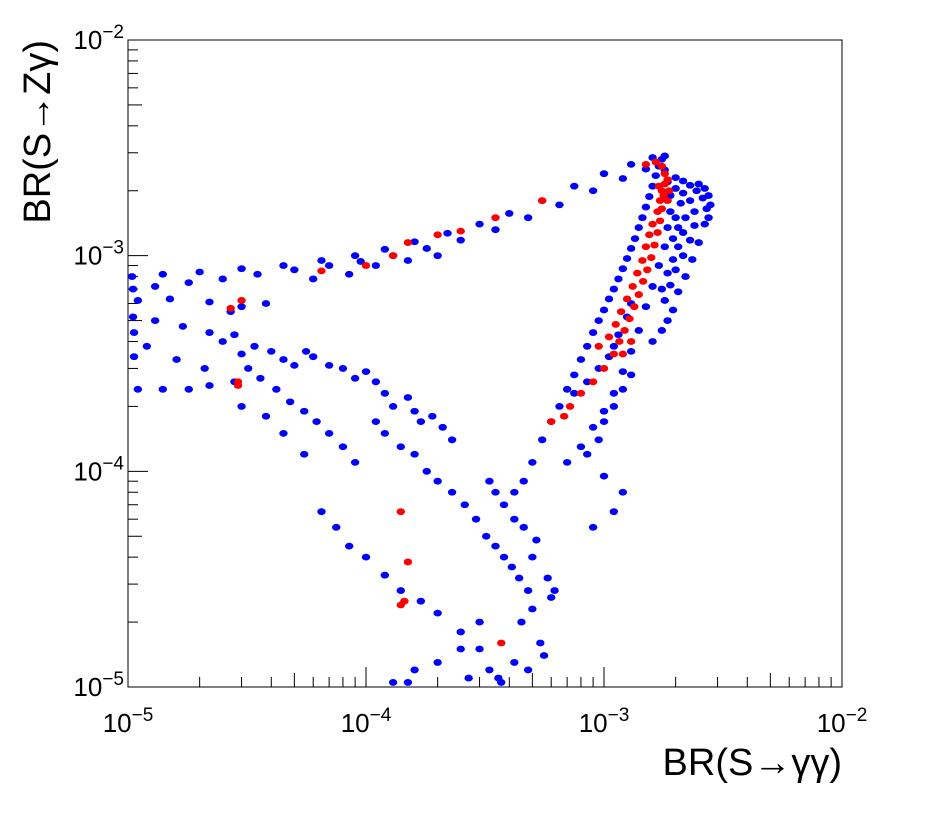 This screenshot has width=952, height=819. What do you see at coordinates (128, 721) in the screenshot?
I see `x-tick-label: 10⁻⁵` at bounding box center [128, 721].